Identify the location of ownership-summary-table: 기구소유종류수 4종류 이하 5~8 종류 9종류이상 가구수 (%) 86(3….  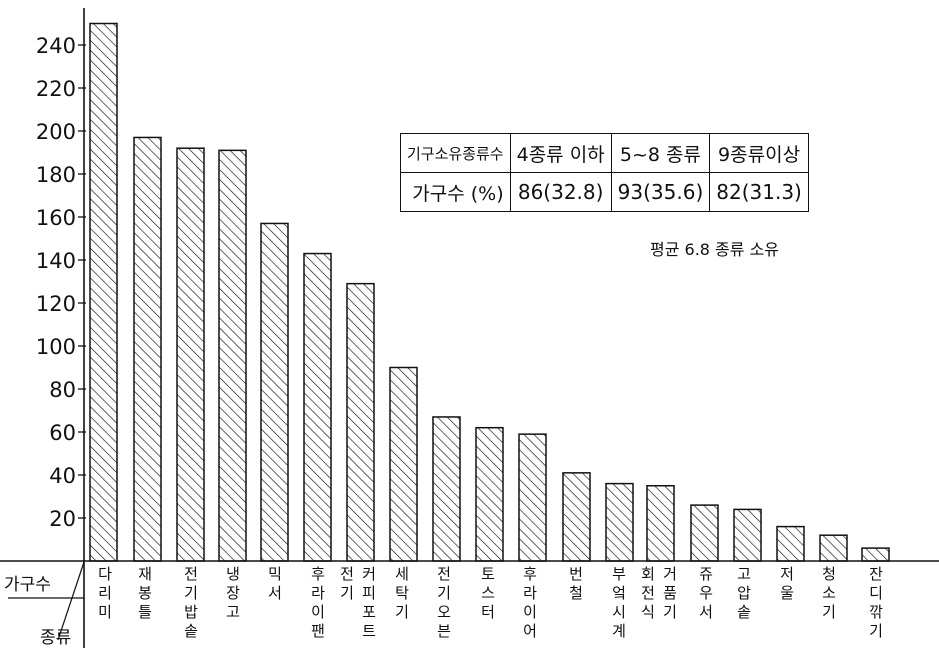
(604, 172).